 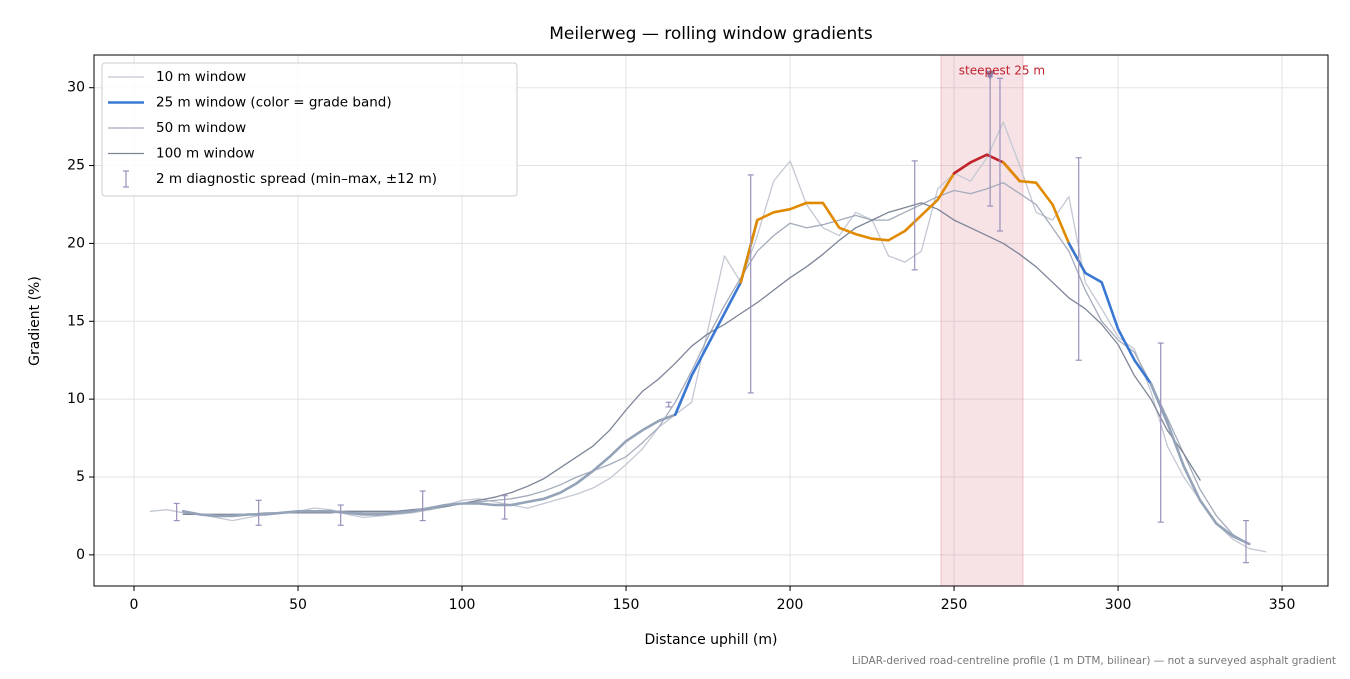 What do you see at coordinates (462, 605) in the screenshot?
I see `x-tick-label: 100` at bounding box center [462, 605].